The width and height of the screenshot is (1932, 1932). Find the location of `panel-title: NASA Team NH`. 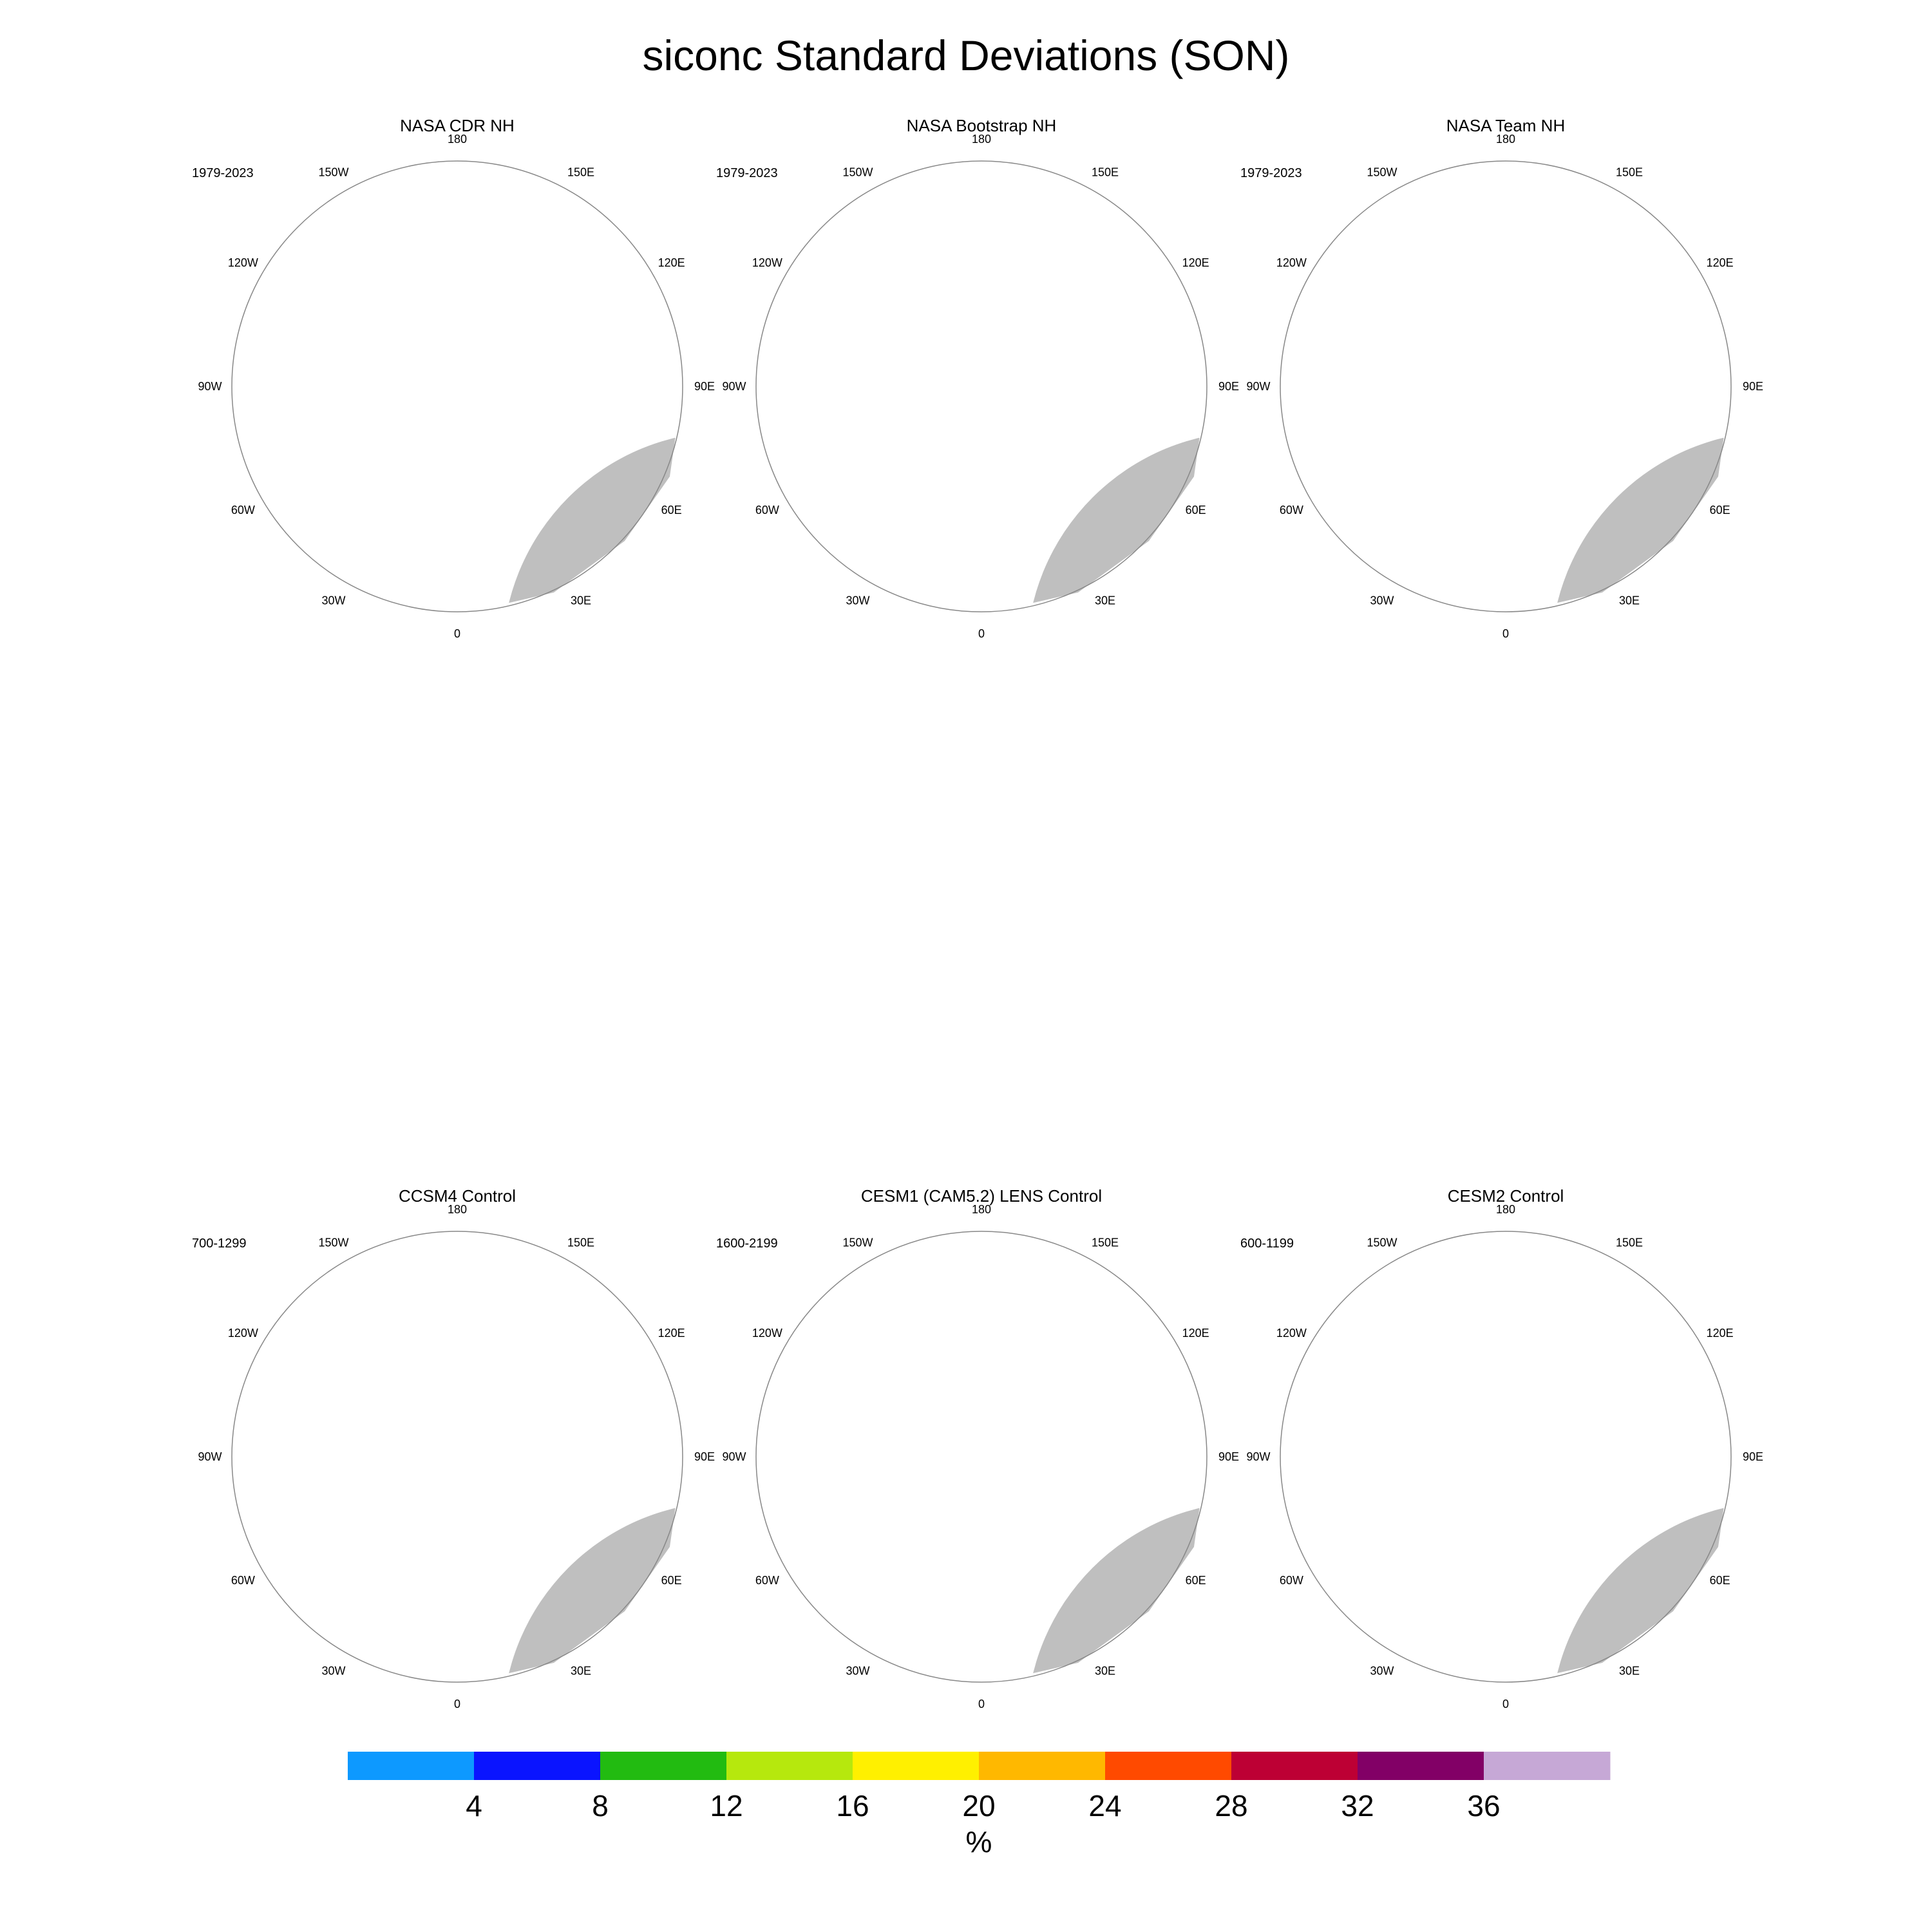

panel-title: NASA Team NH is located at coordinates (1506, 125).